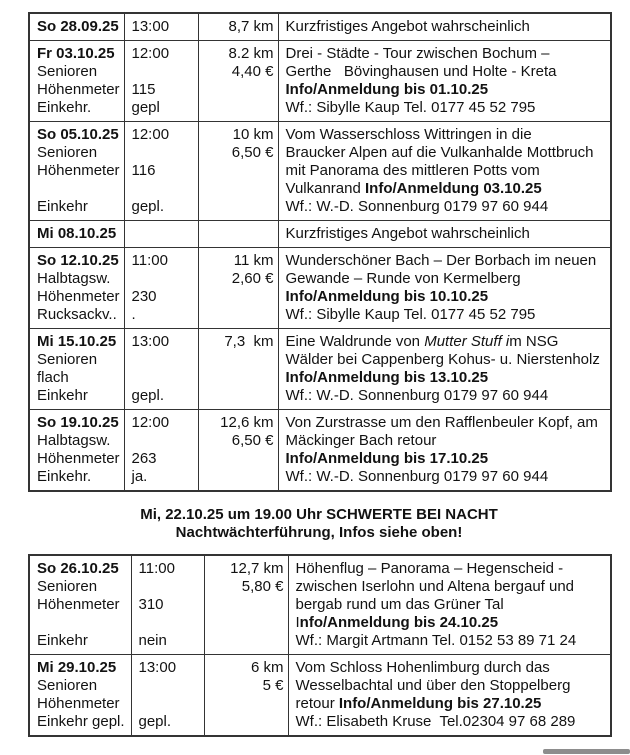 This screenshot has width=630, height=755. Describe the element at coordinates (586, 751) in the screenshot. I see `horizontal-scrollbar-thumb` at that location.